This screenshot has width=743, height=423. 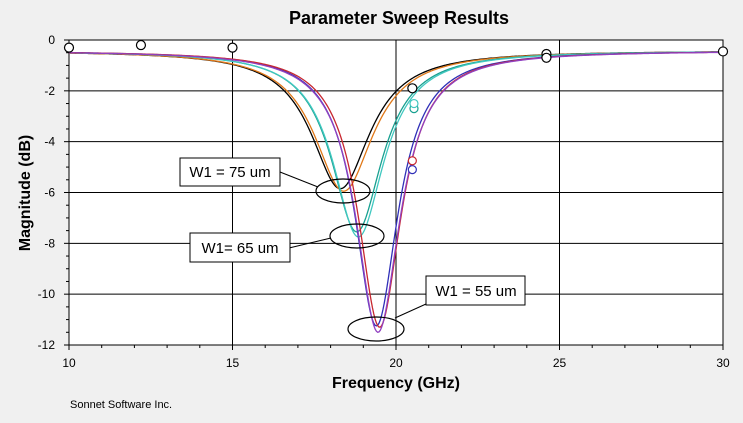 I want to click on y-axis-label: Magnitude (dB), so click(x=25, y=193).